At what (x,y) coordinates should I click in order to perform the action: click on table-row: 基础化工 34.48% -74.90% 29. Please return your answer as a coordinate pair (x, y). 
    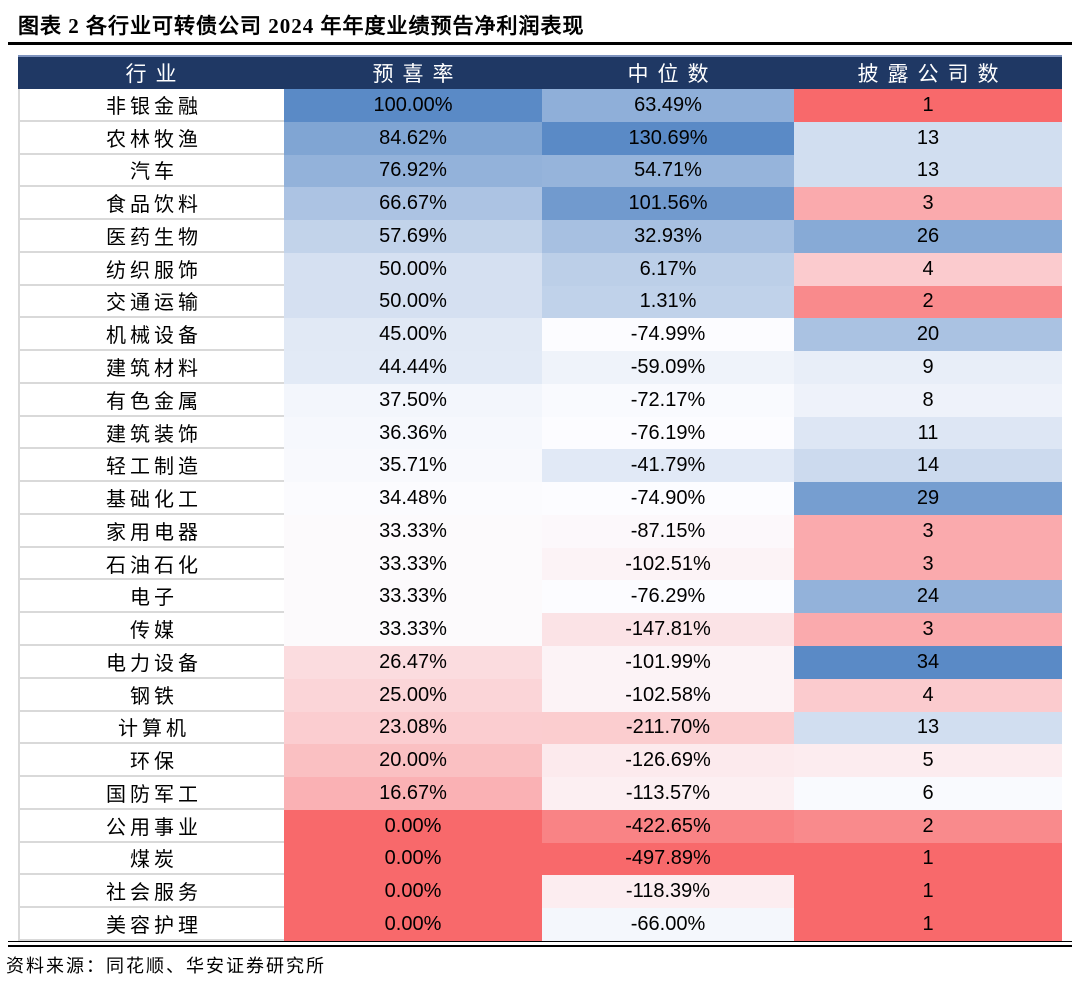
    Looking at the image, I should click on (540, 498).